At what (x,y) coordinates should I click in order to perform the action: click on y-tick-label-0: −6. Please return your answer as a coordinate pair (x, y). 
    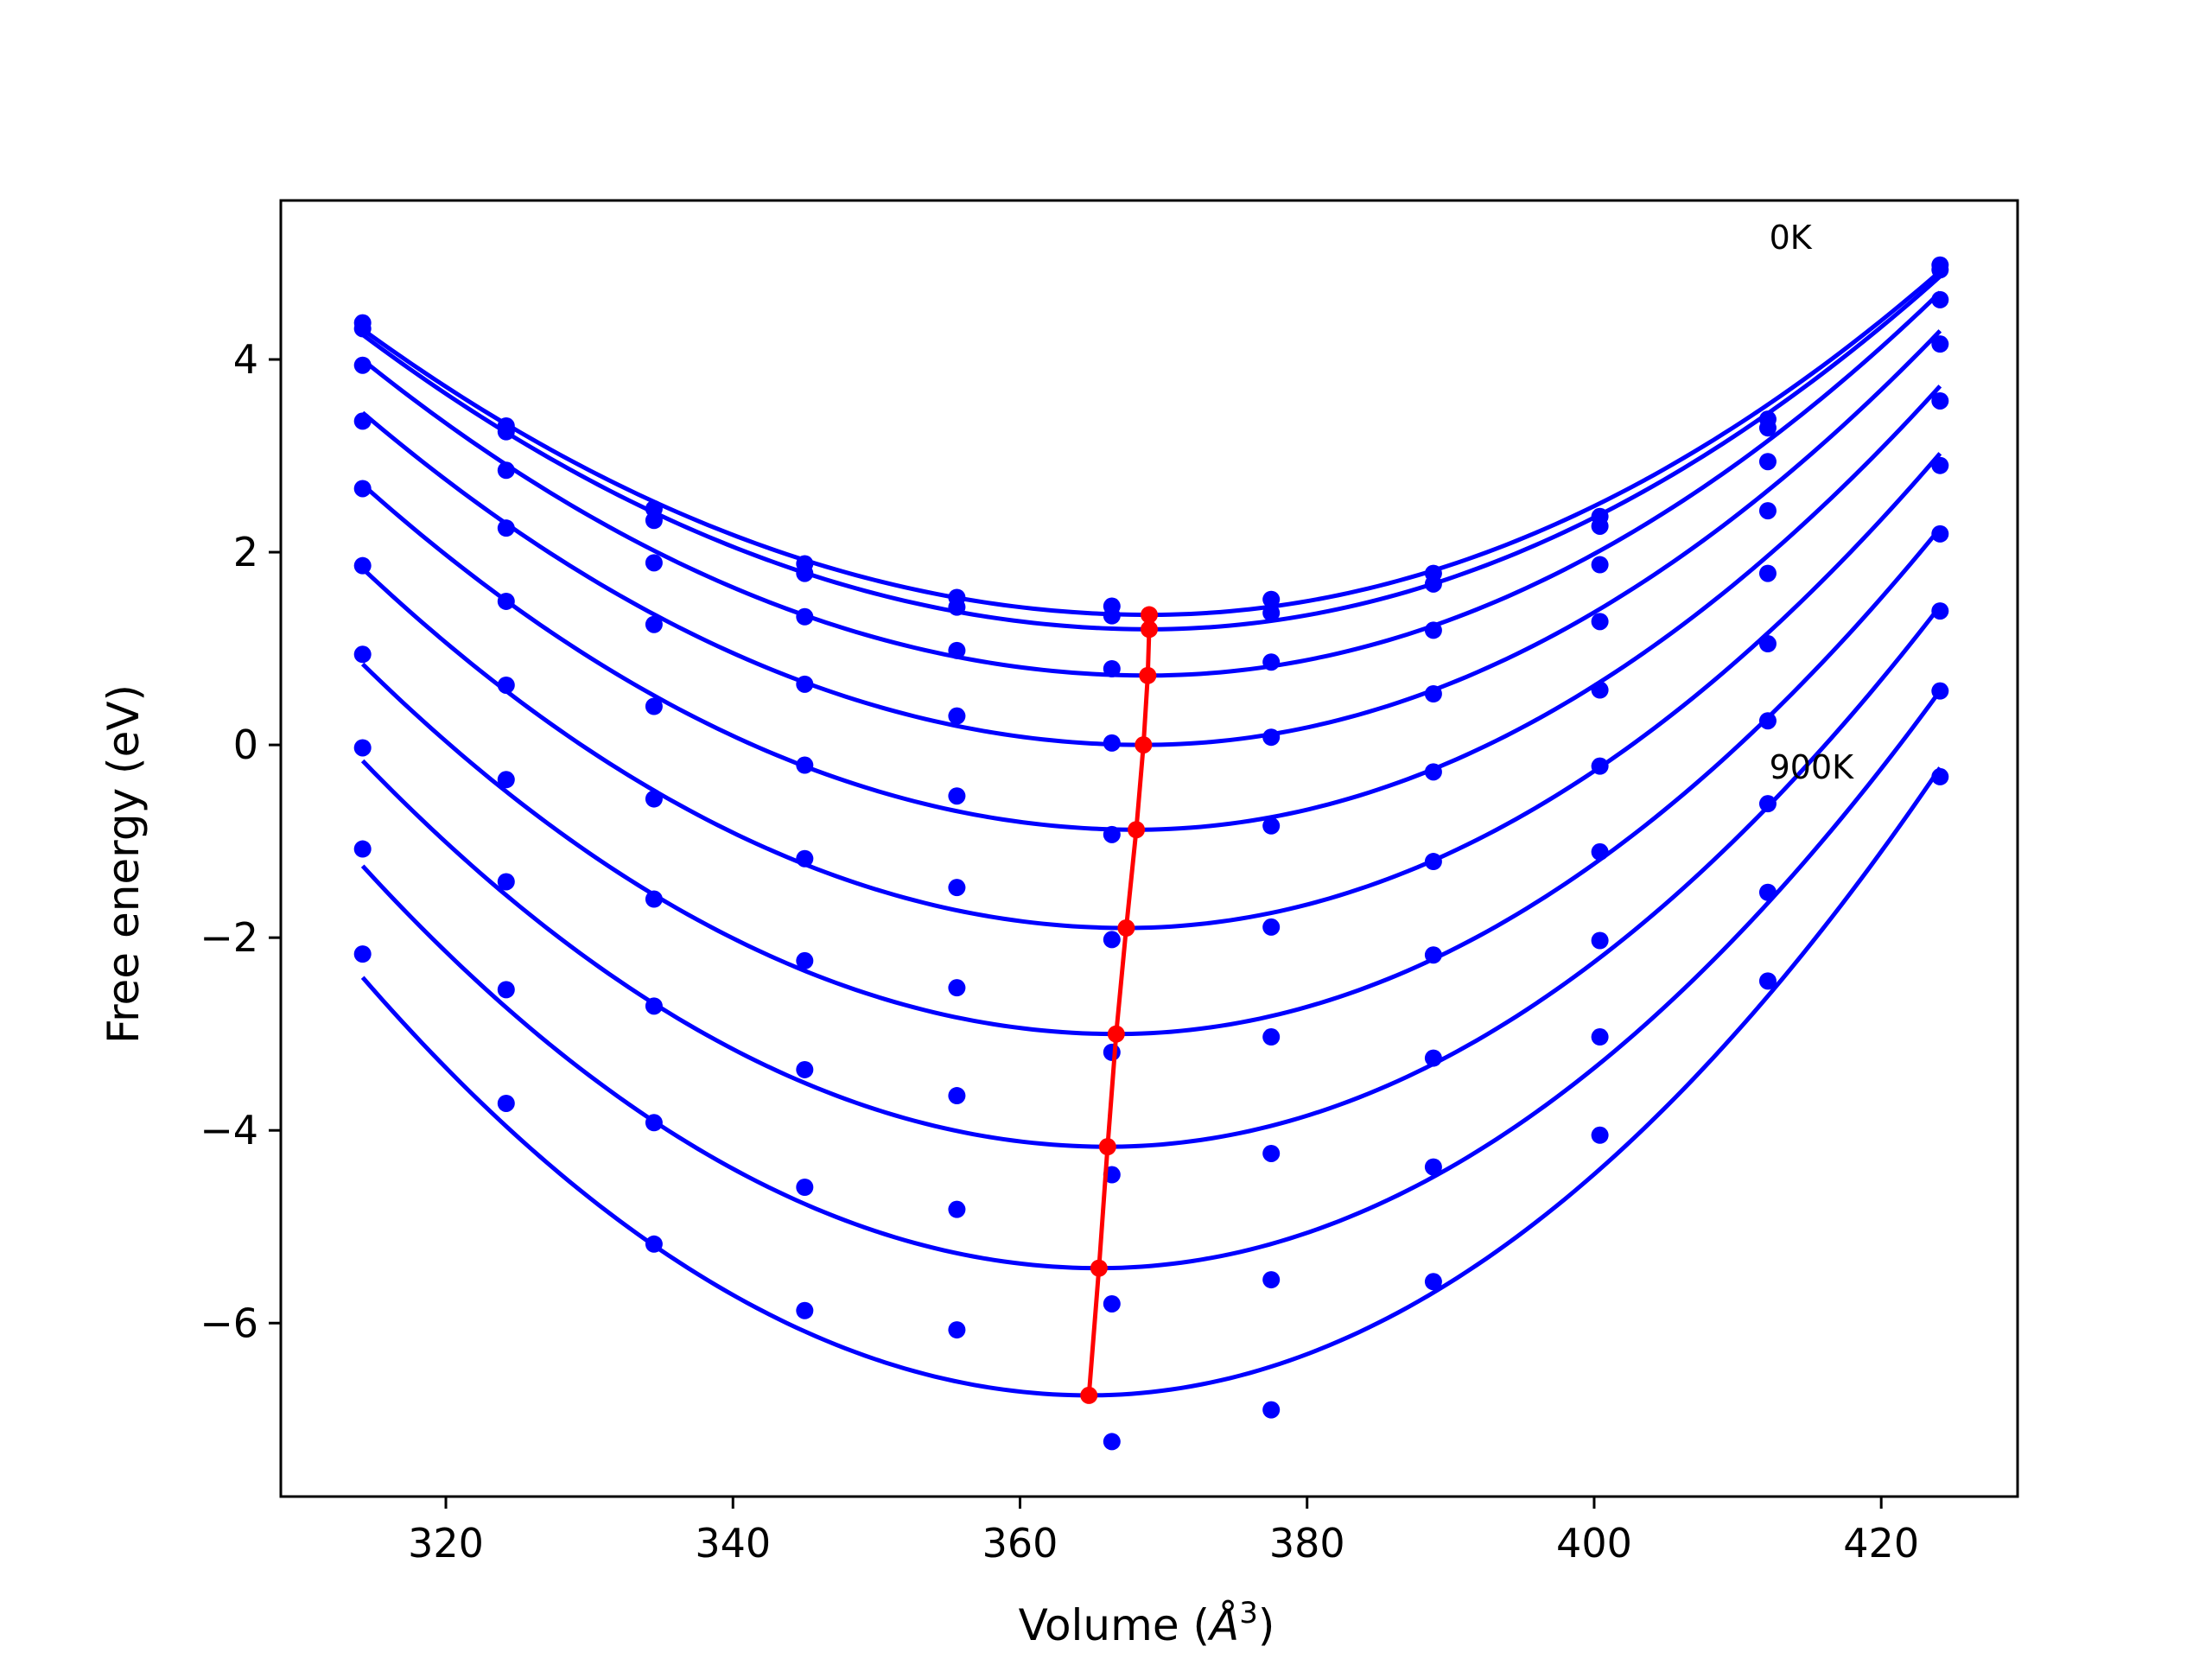
    Looking at the image, I should click on (229, 1323).